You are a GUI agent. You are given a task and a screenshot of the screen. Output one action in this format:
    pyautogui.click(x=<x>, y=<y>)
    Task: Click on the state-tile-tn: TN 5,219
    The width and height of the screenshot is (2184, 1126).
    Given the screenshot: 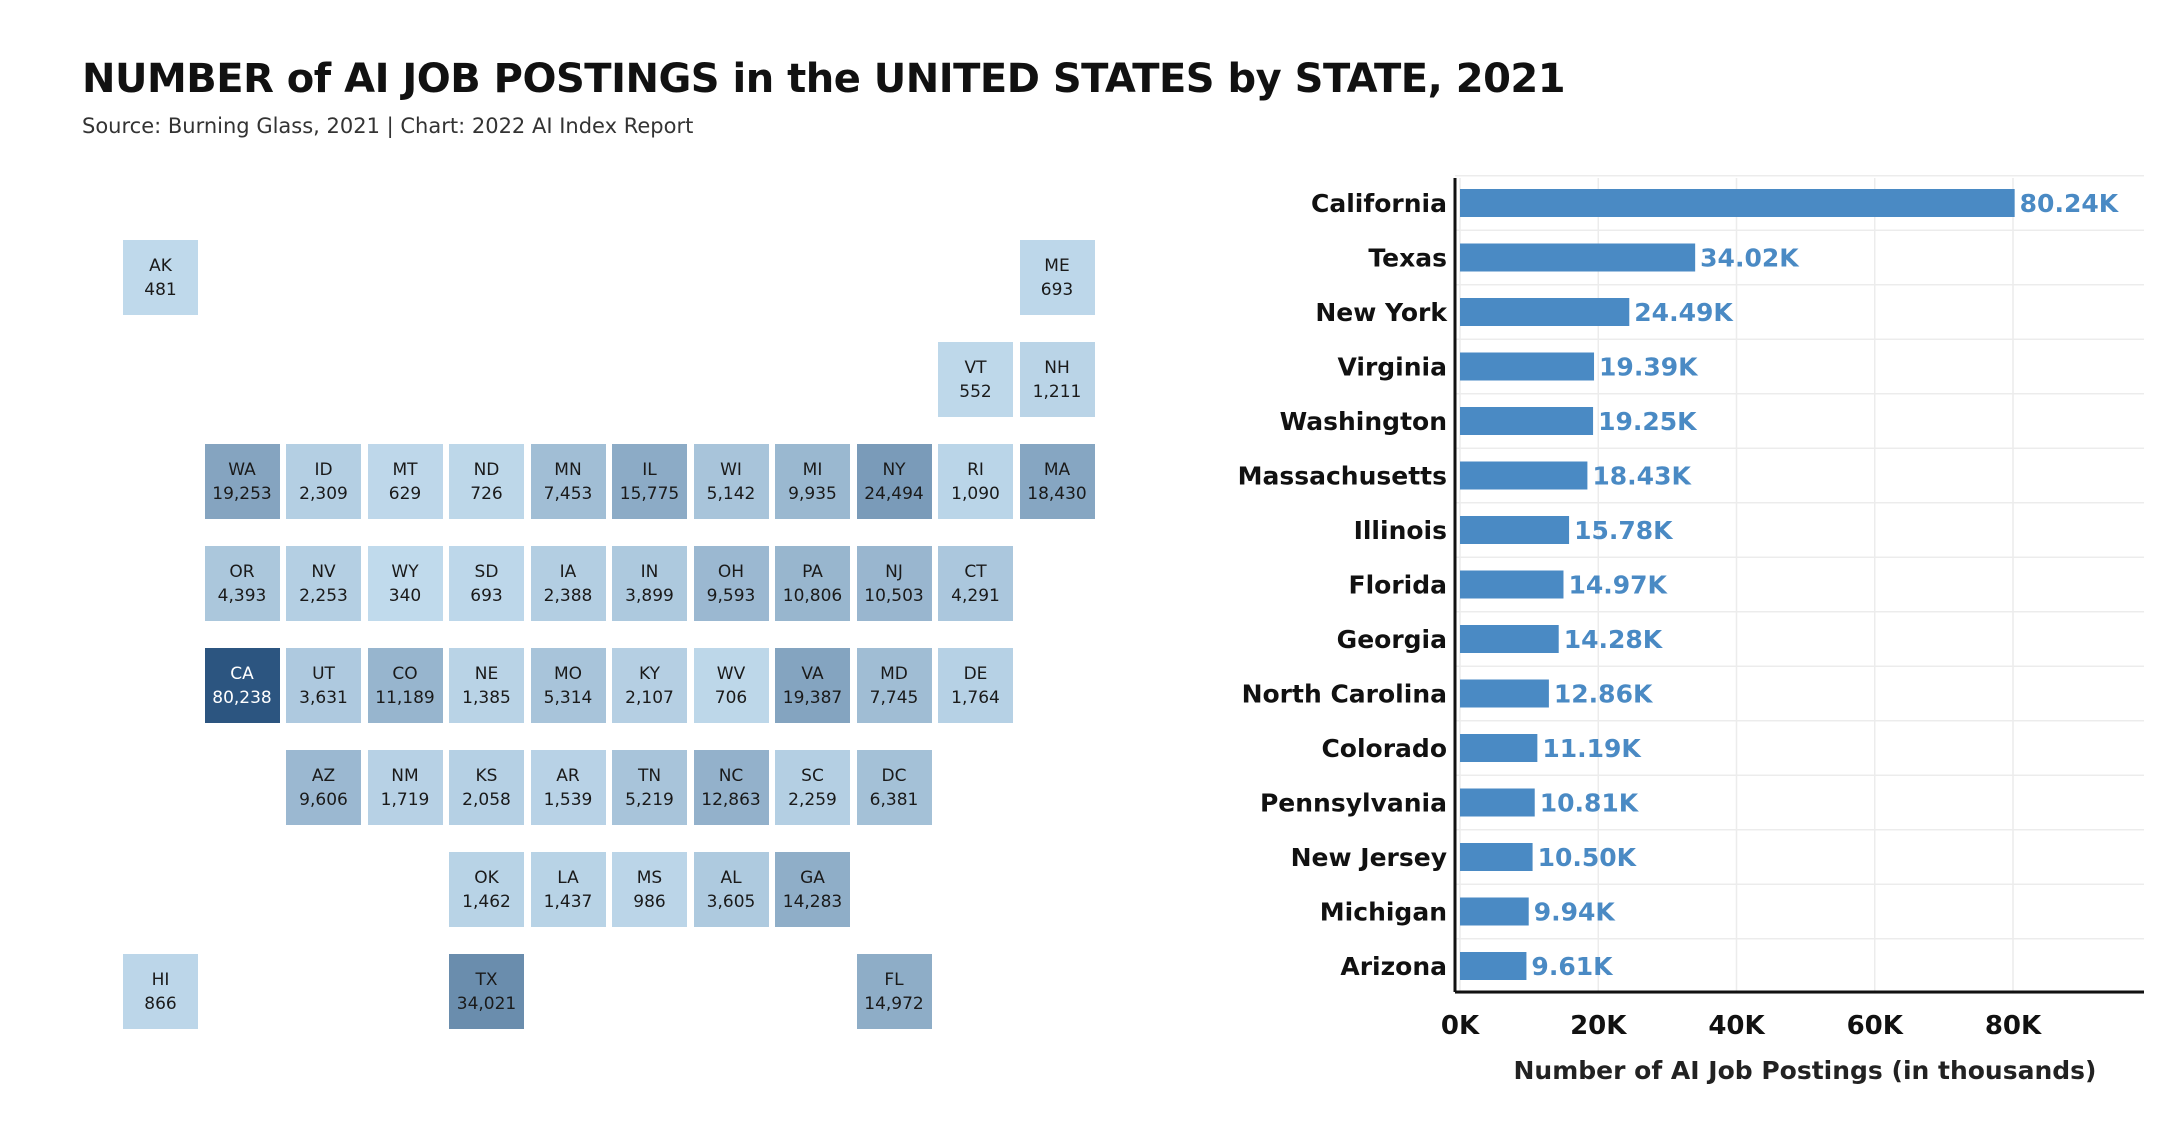 What is the action you would take?
    pyautogui.click(x=649, y=787)
    